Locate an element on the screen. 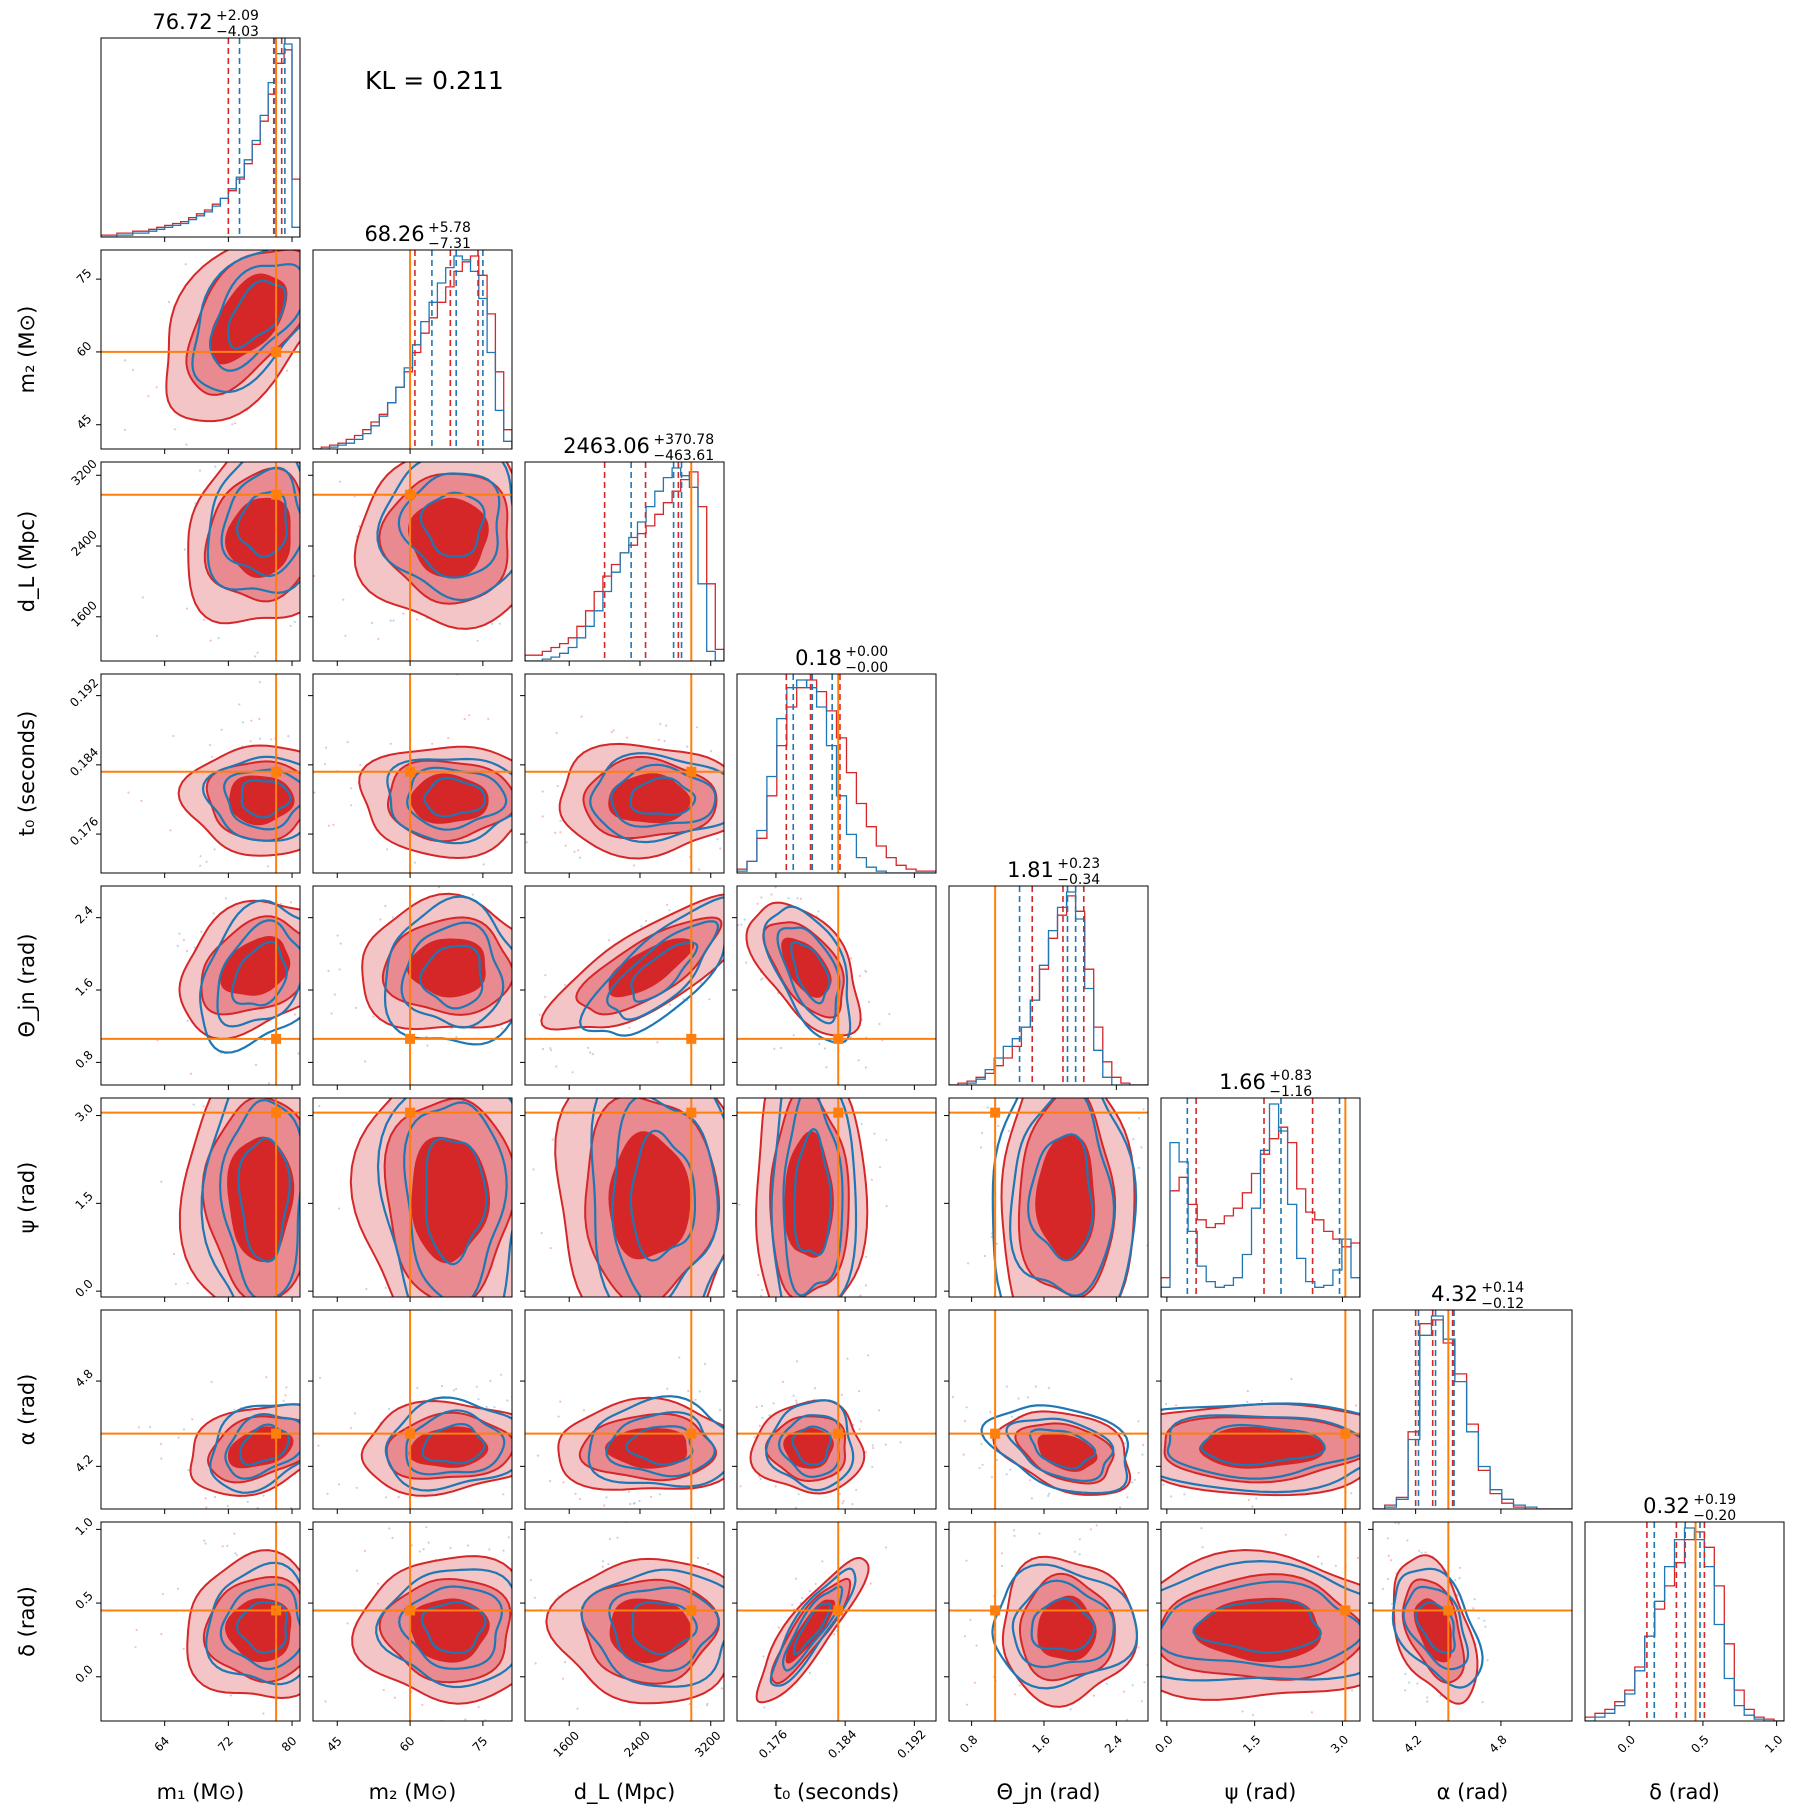  histogram-flow-t0 is located at coordinates (836, 776).